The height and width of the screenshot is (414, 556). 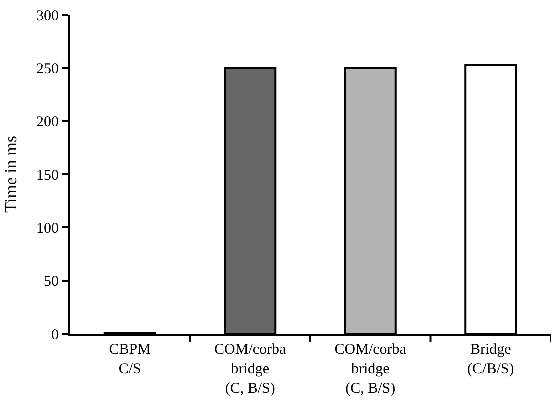 I want to click on y-tick-label: 150, so click(x=47, y=176).